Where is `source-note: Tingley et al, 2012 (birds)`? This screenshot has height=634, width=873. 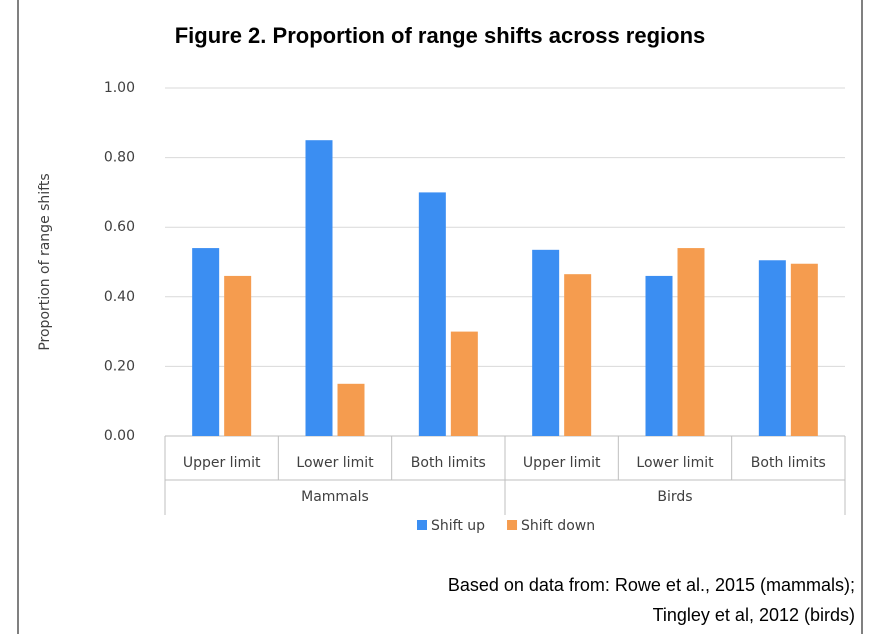
source-note: Tingley et al, 2012 (birds) is located at coordinates (754, 615).